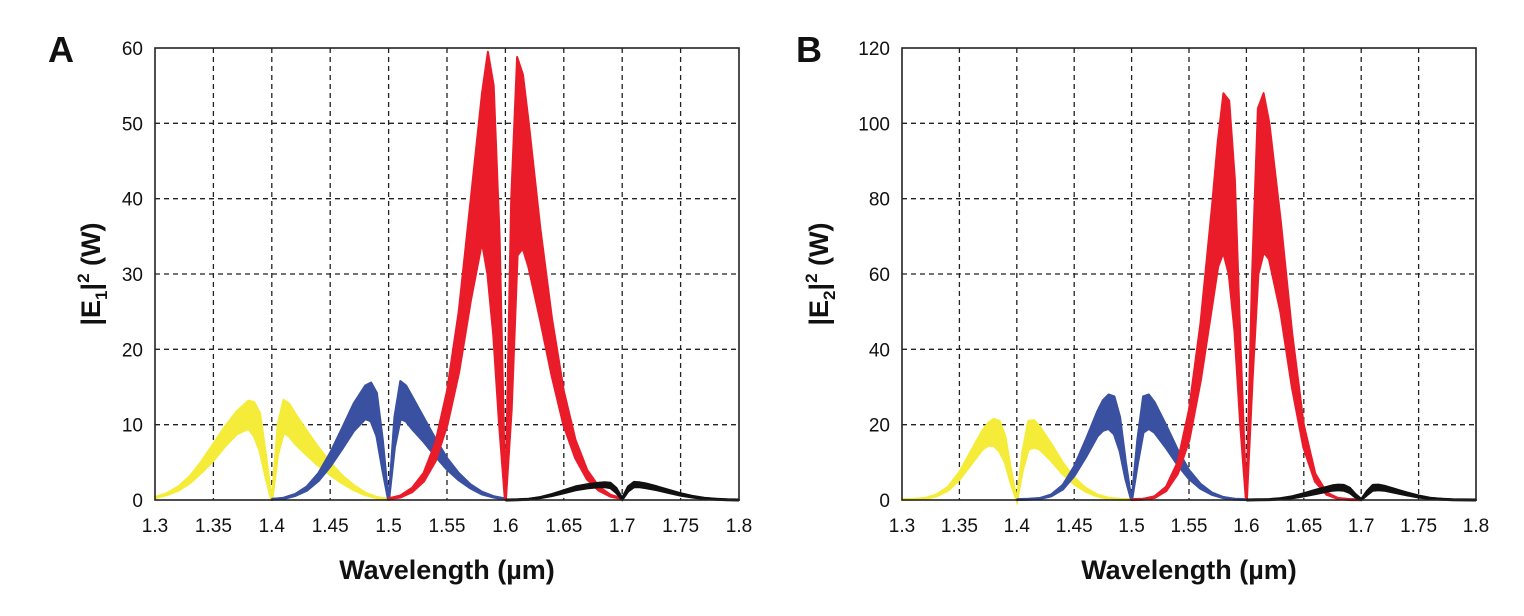  What do you see at coordinates (272, 526) in the screenshot?
I see `panel-a-x-tick-label: 1.4` at bounding box center [272, 526].